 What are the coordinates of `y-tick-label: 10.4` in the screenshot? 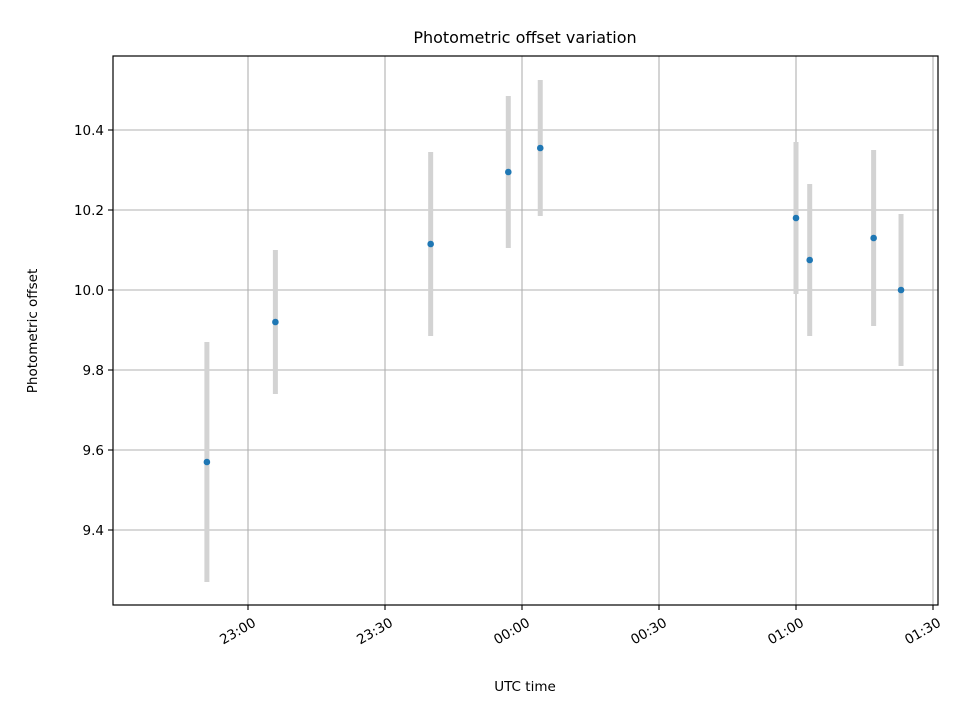 It's located at (89, 131).